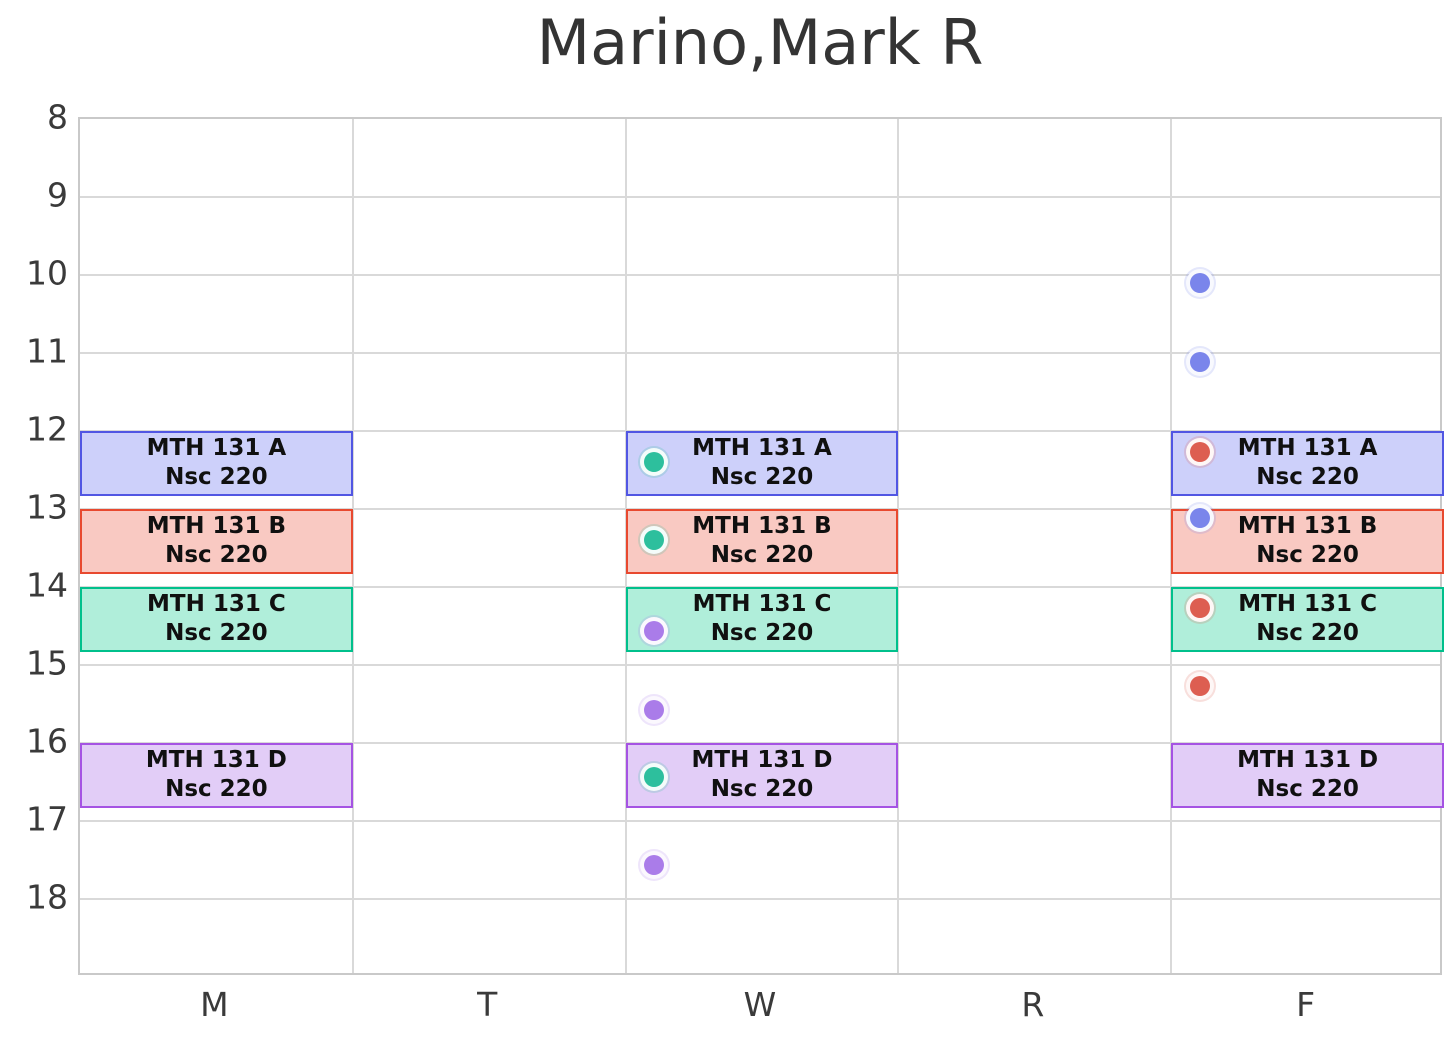 The height and width of the screenshot is (1040, 1456). Describe the element at coordinates (47, 429) in the screenshot. I see `y-tick-label-12: 12` at that location.